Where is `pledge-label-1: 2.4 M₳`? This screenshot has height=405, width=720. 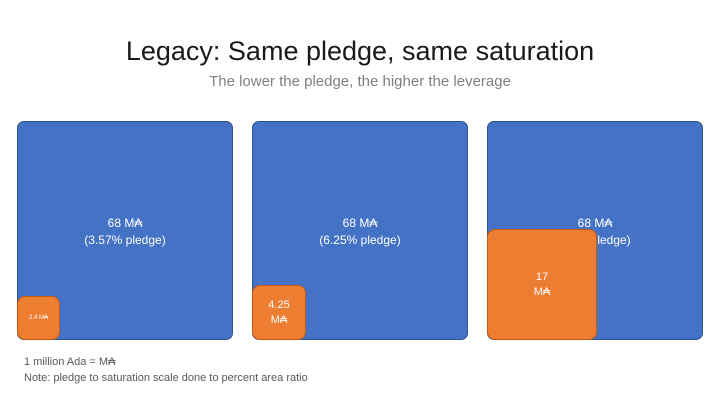
pledge-label-1: 2.4 M₳ is located at coordinates (38, 318).